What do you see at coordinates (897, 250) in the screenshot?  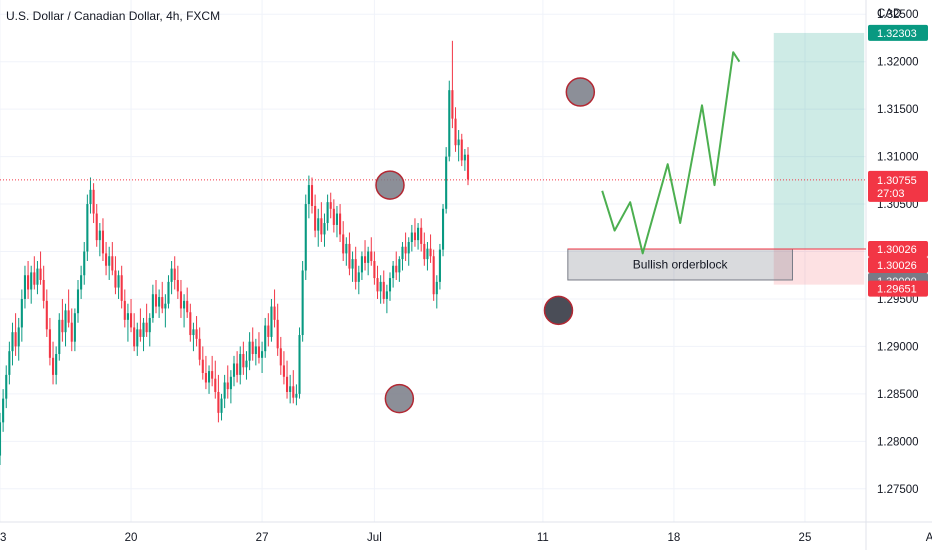 I see `entry-price-tag: 1.30026` at bounding box center [897, 250].